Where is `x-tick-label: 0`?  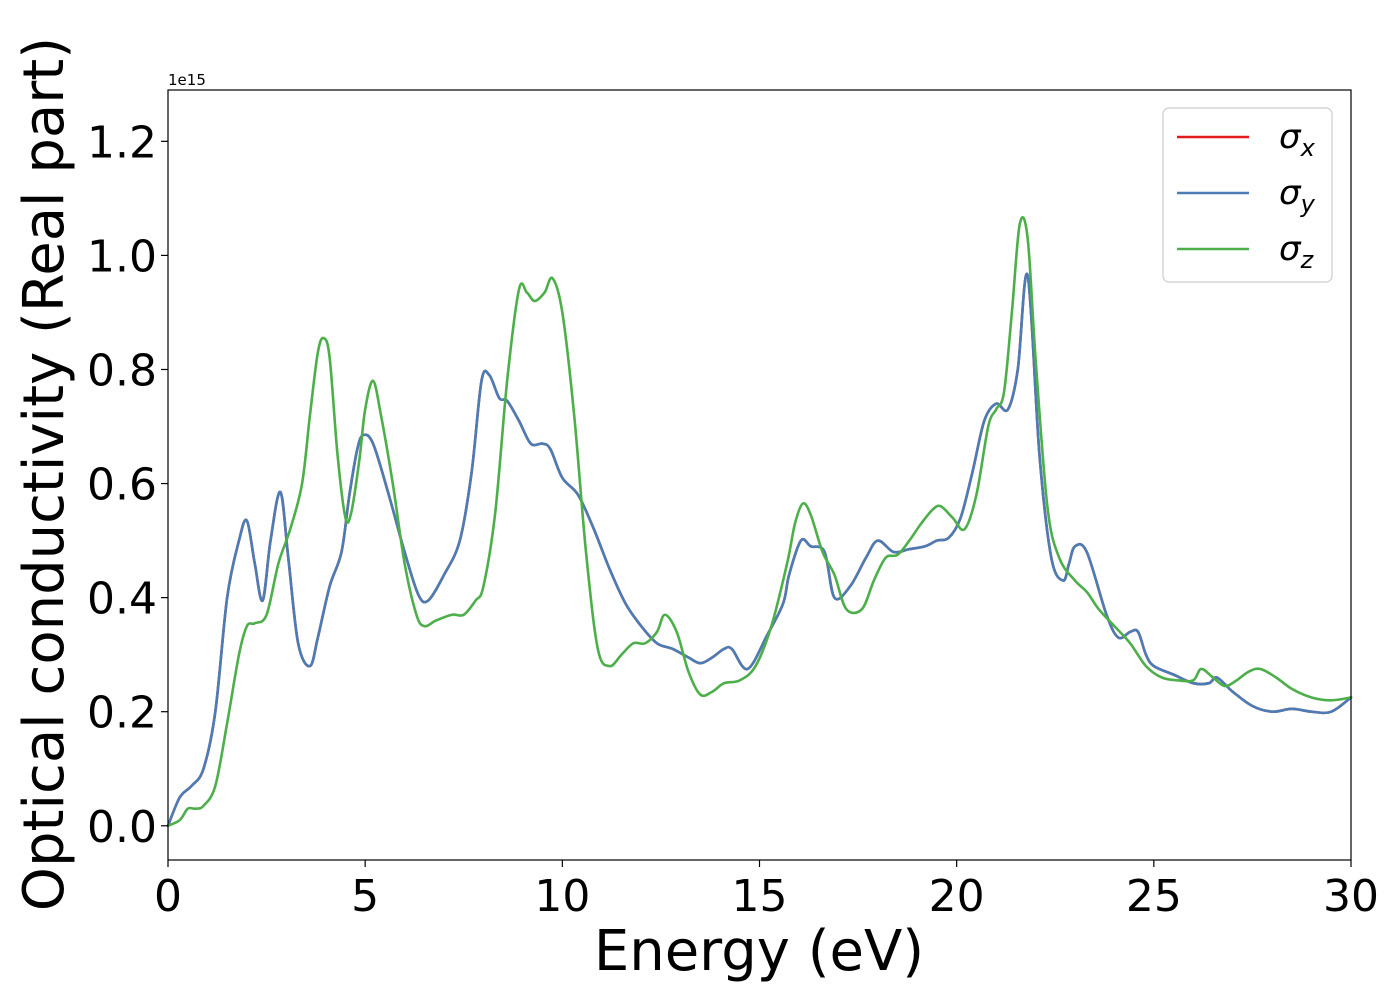
x-tick-label: 0 is located at coordinates (168, 896).